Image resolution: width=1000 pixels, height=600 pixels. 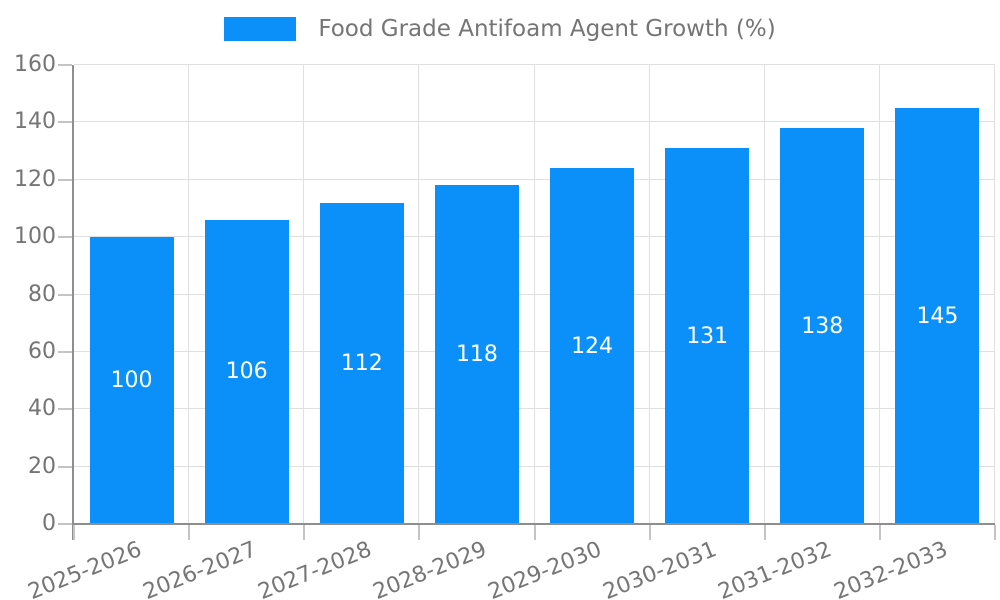 I want to click on bar-value-label: 138, so click(x=822, y=326).